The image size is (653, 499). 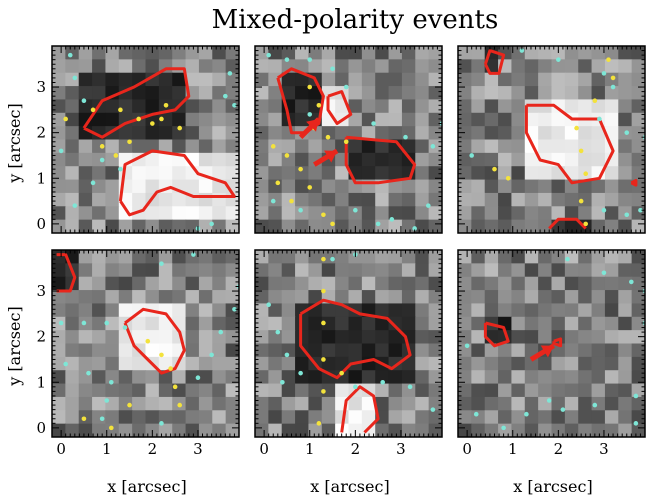 I want to click on x-tick-label: 3, so click(x=198, y=449).